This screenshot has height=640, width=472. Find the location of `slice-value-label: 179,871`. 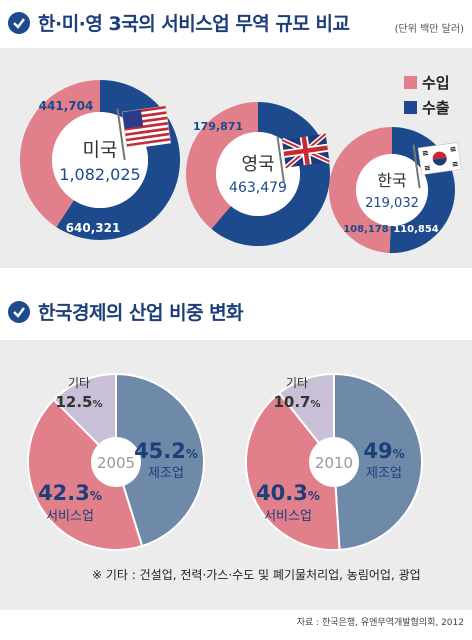

slice-value-label: 179,871 is located at coordinates (218, 126).